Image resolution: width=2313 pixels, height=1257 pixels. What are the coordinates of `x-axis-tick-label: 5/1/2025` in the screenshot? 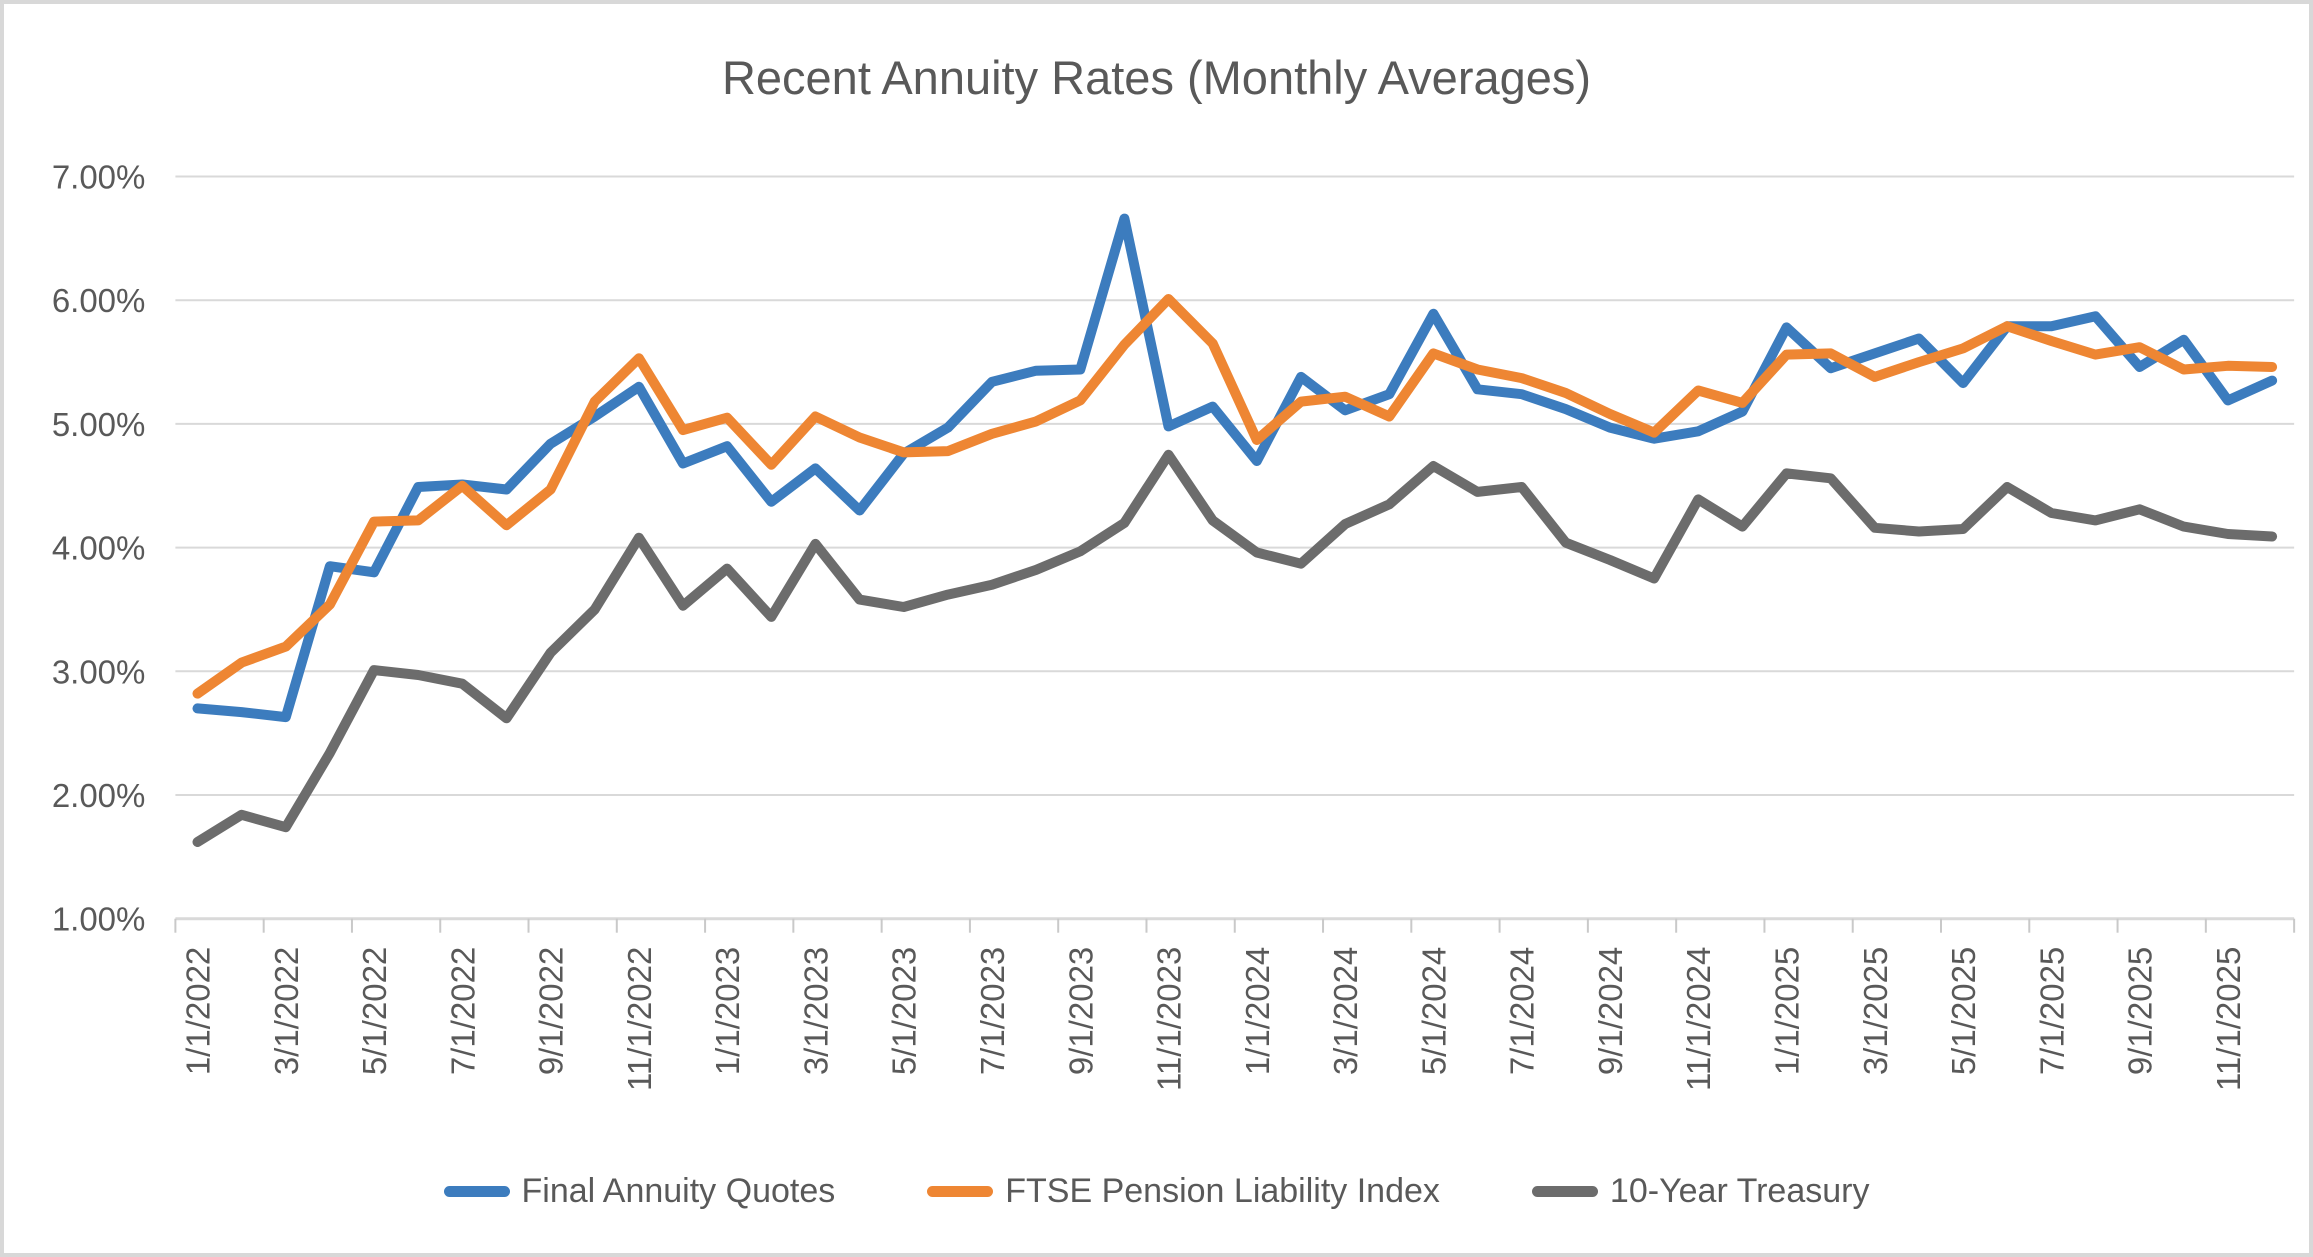 It's located at (1963, 1011).